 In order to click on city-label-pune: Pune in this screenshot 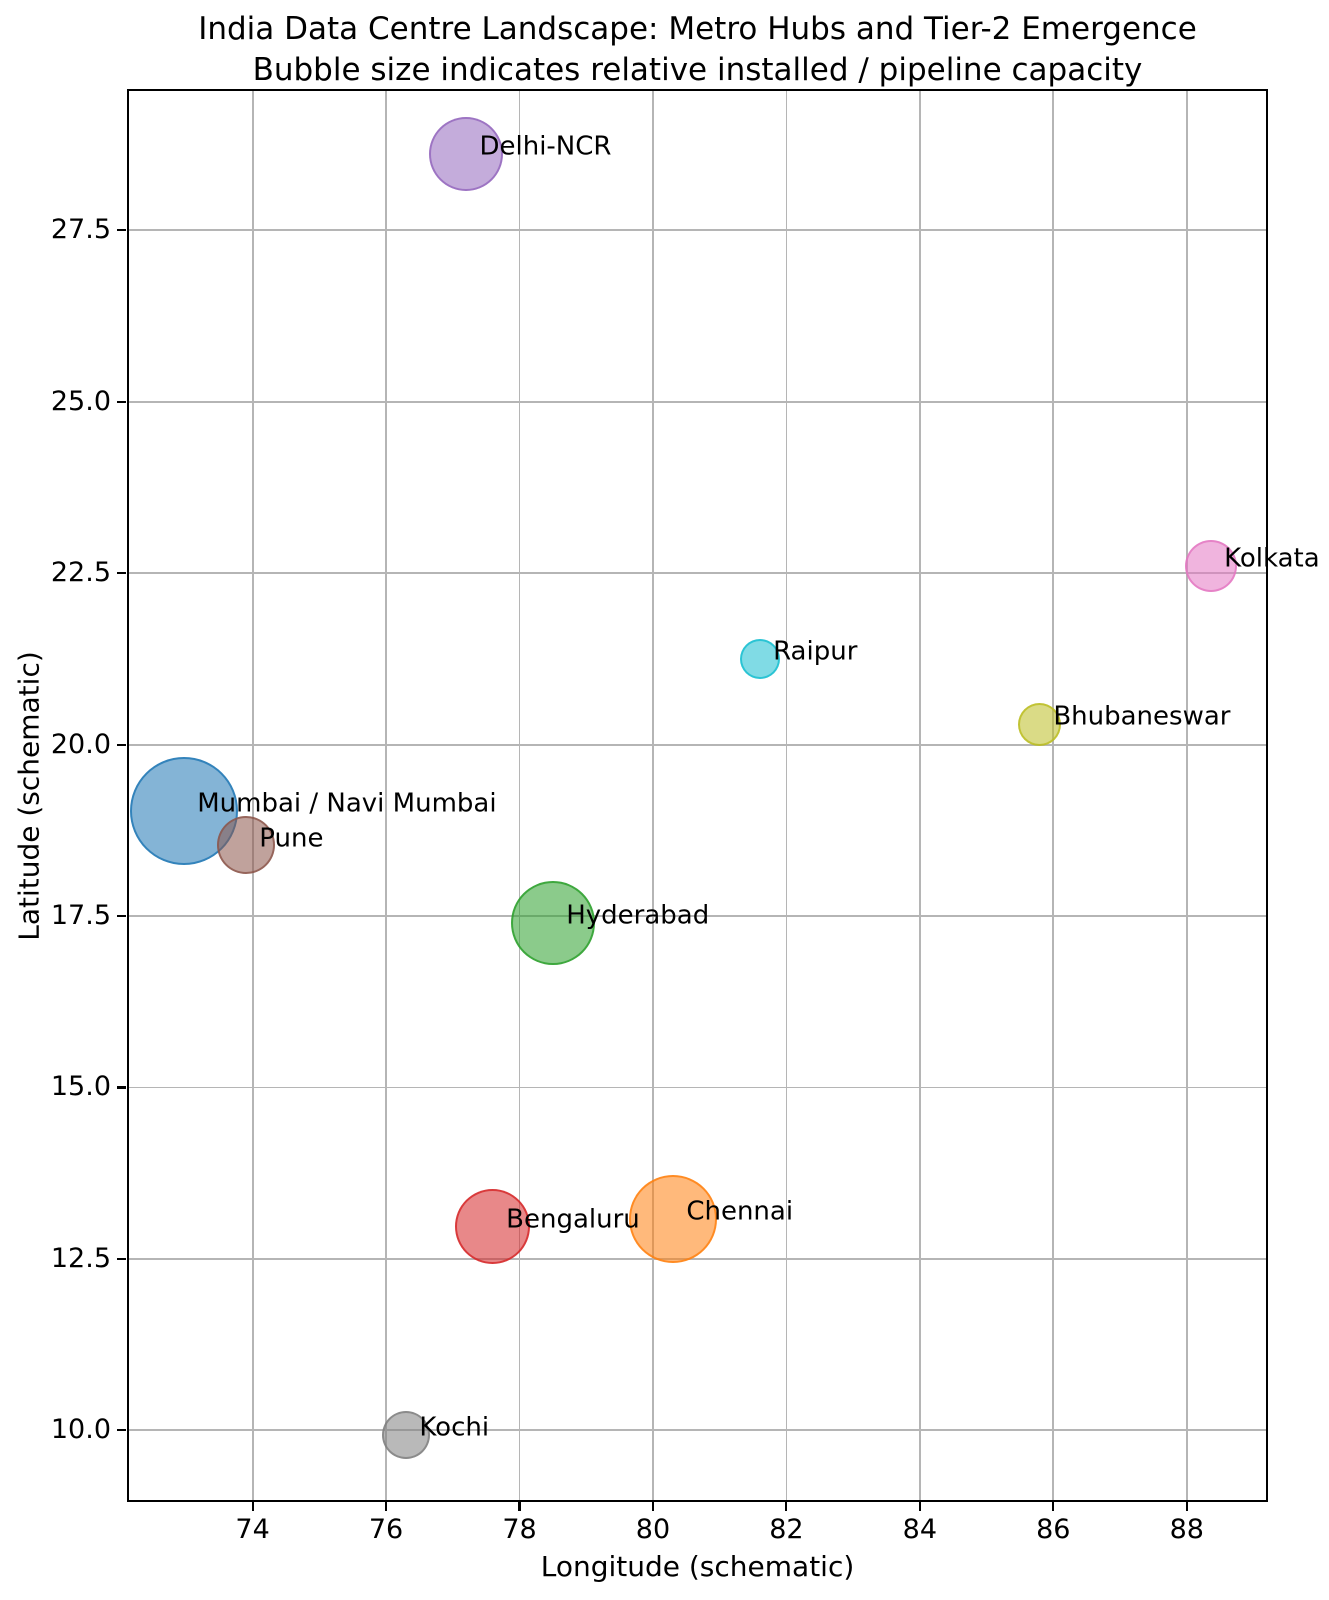, I will do `click(291, 837)`.